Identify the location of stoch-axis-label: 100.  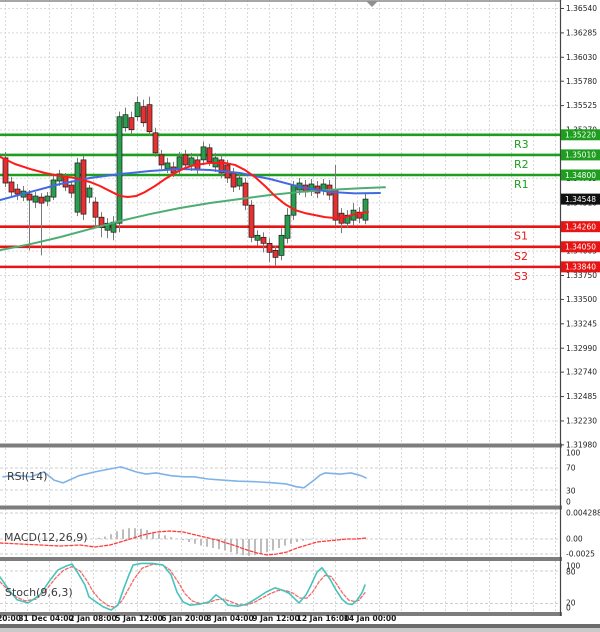
(573, 566).